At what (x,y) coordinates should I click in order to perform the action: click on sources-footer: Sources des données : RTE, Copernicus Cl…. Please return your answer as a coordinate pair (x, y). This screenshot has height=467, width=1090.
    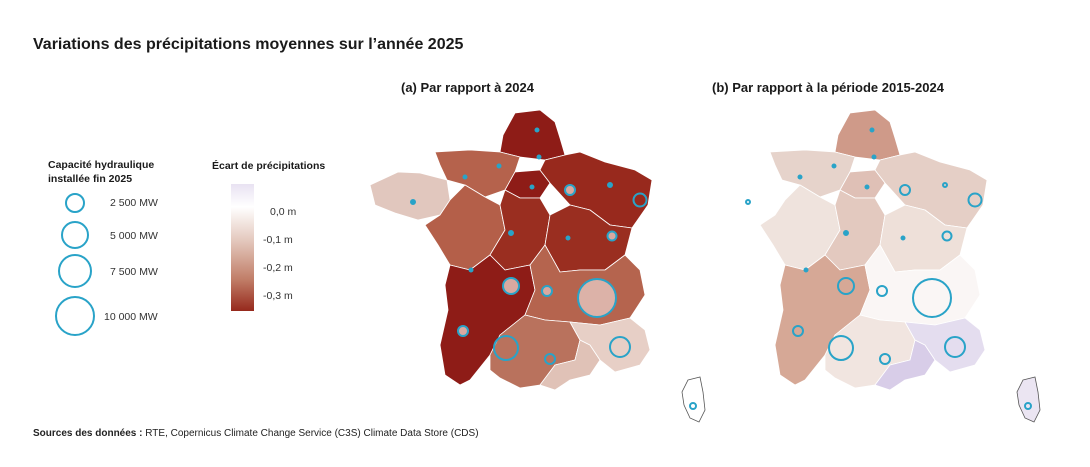
    Looking at the image, I should click on (256, 433).